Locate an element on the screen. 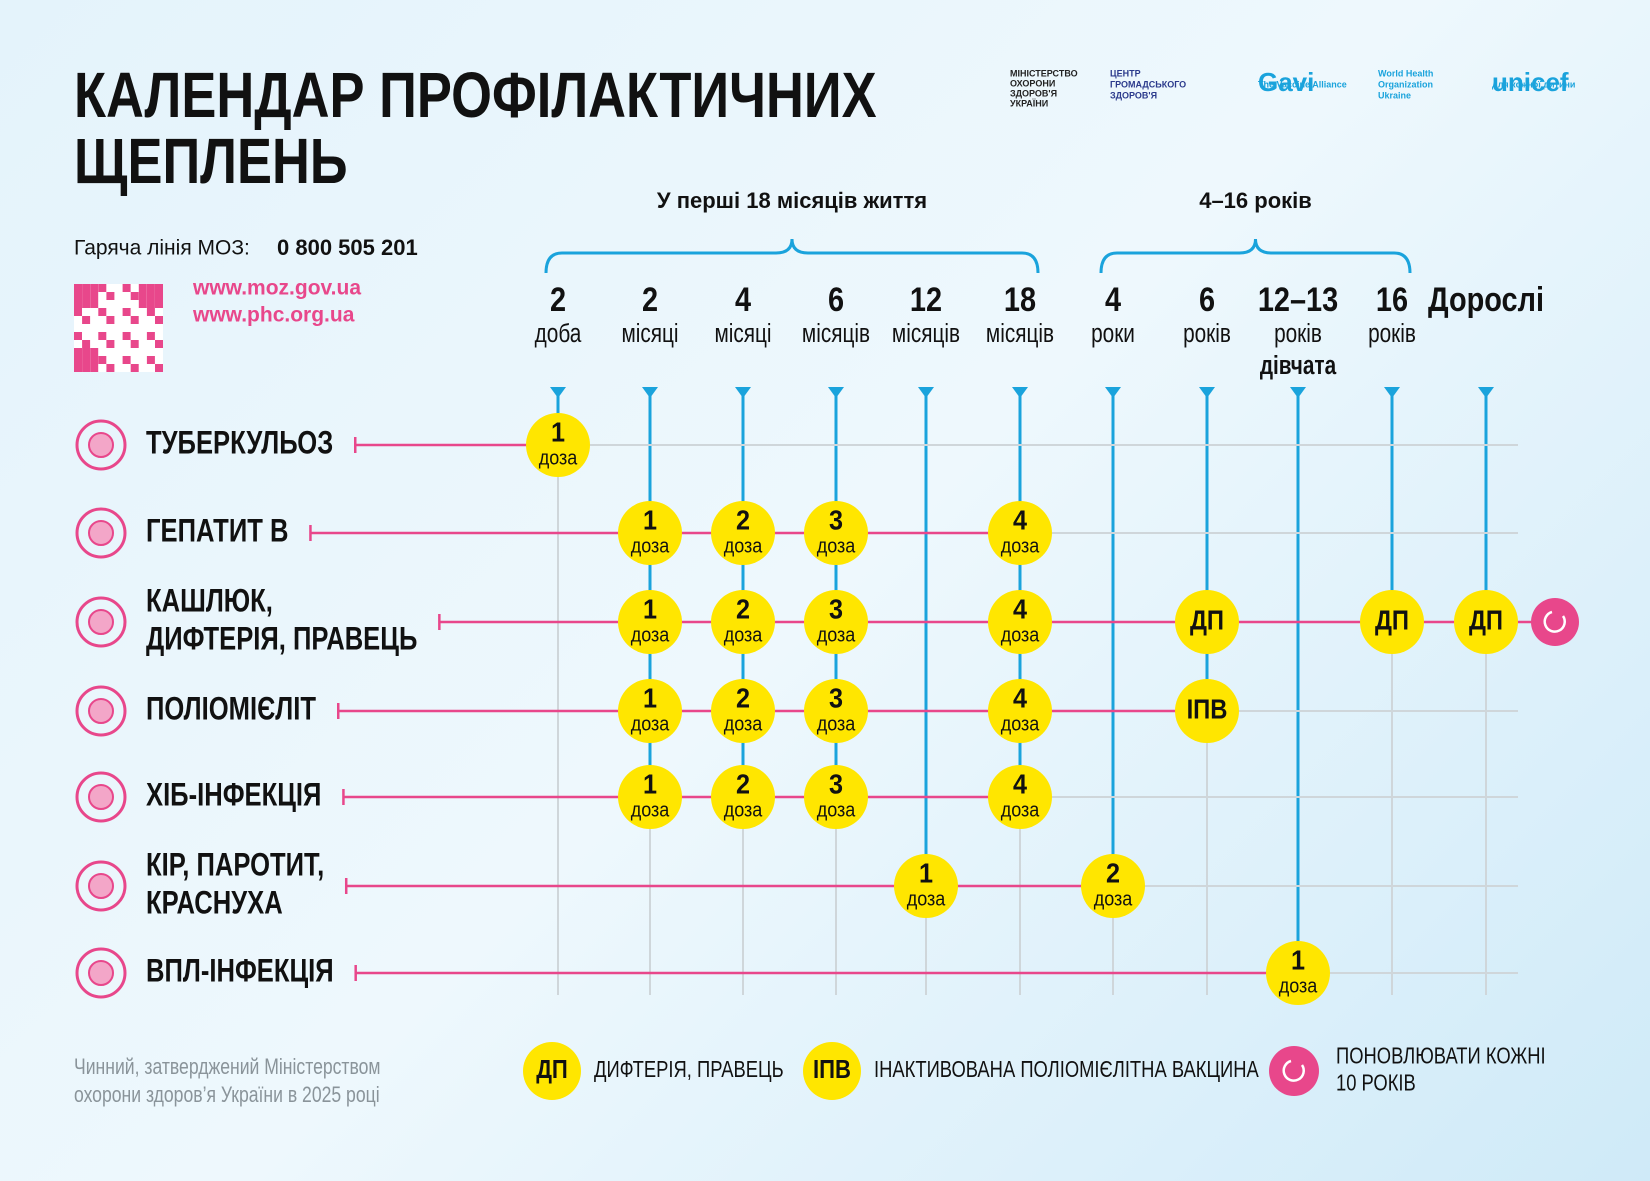  dose-number: 4 is located at coordinates (1020, 520).